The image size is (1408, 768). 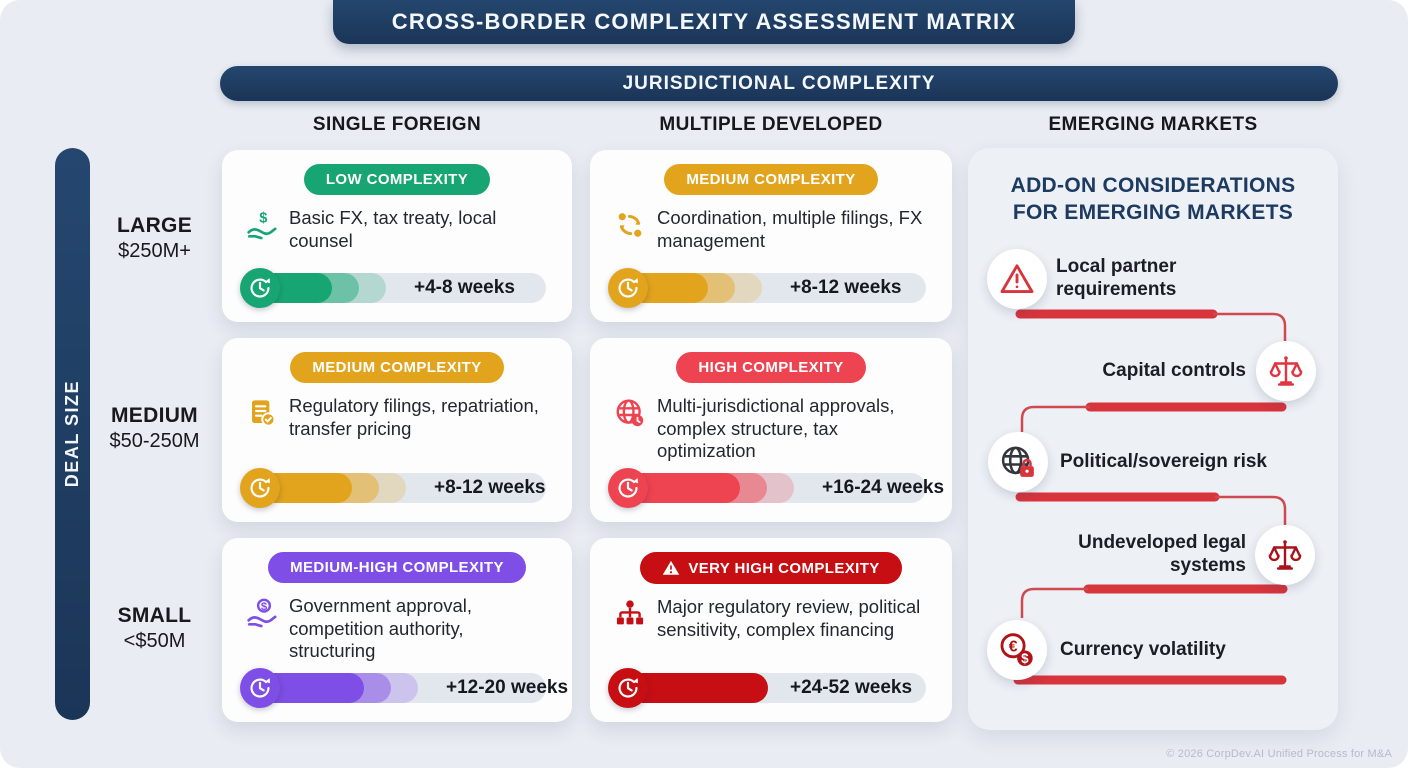 What do you see at coordinates (1153, 124) in the screenshot?
I see `column-header-emerging-markets: EMERGING MARKETS` at bounding box center [1153, 124].